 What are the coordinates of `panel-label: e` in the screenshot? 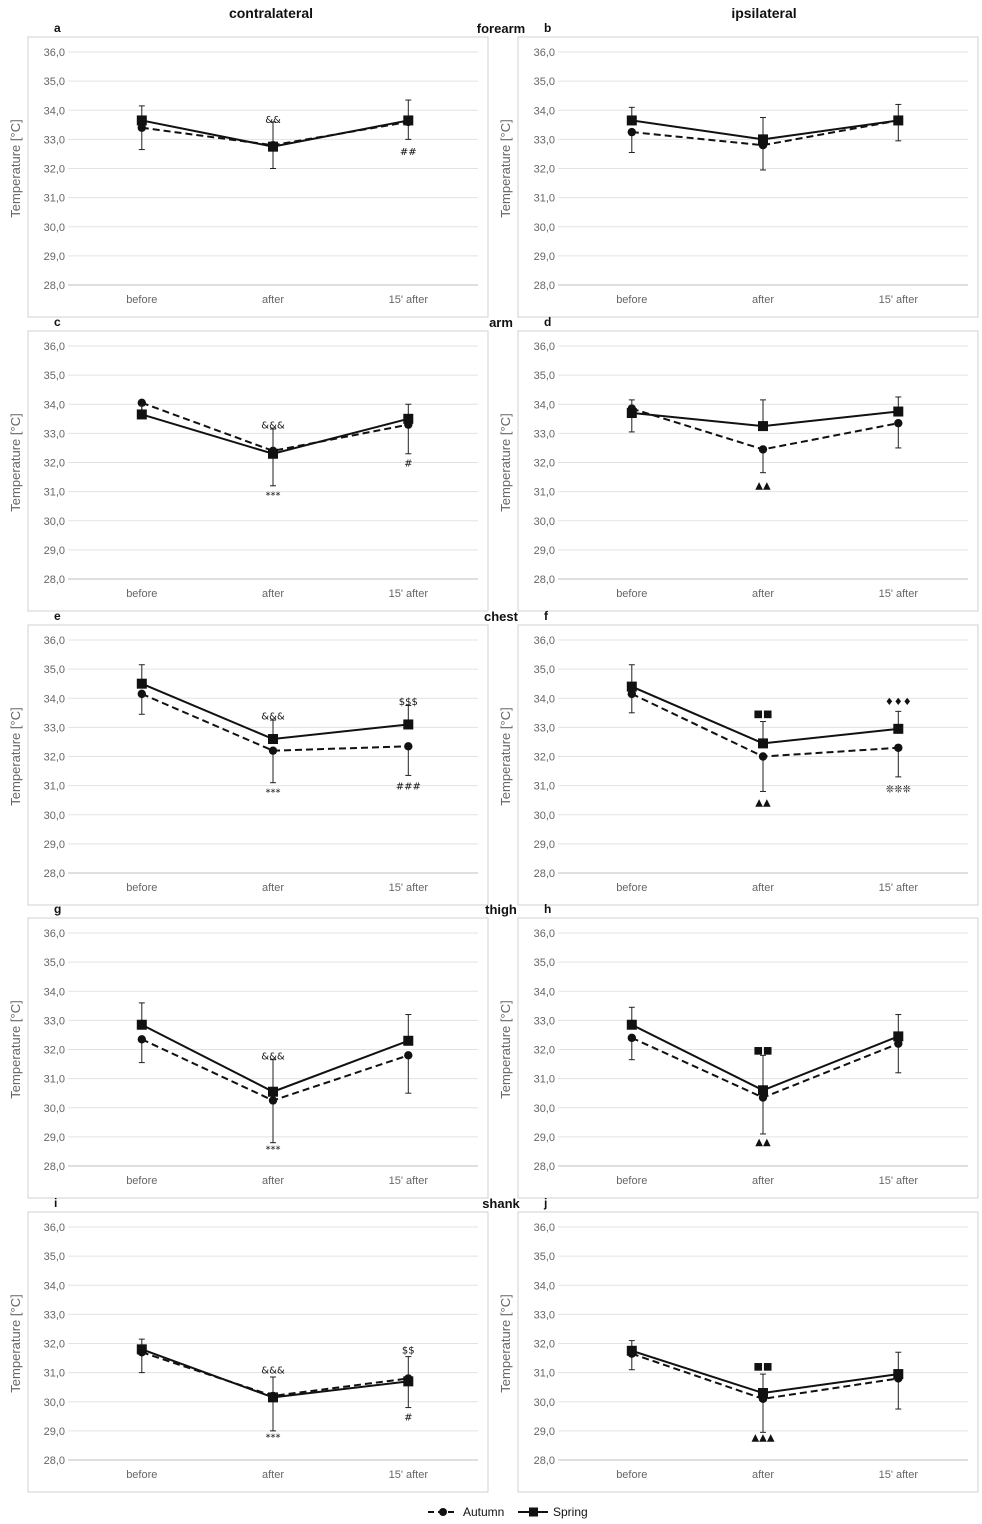 It's located at (57, 616).